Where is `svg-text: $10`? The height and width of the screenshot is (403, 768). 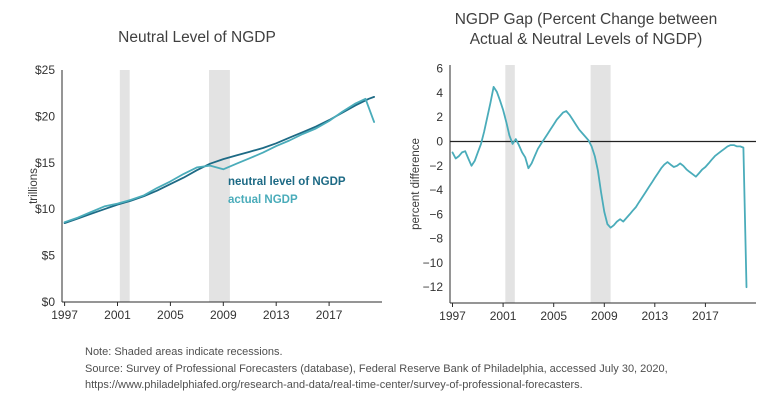
svg-text: $10 is located at coordinates (45, 210).